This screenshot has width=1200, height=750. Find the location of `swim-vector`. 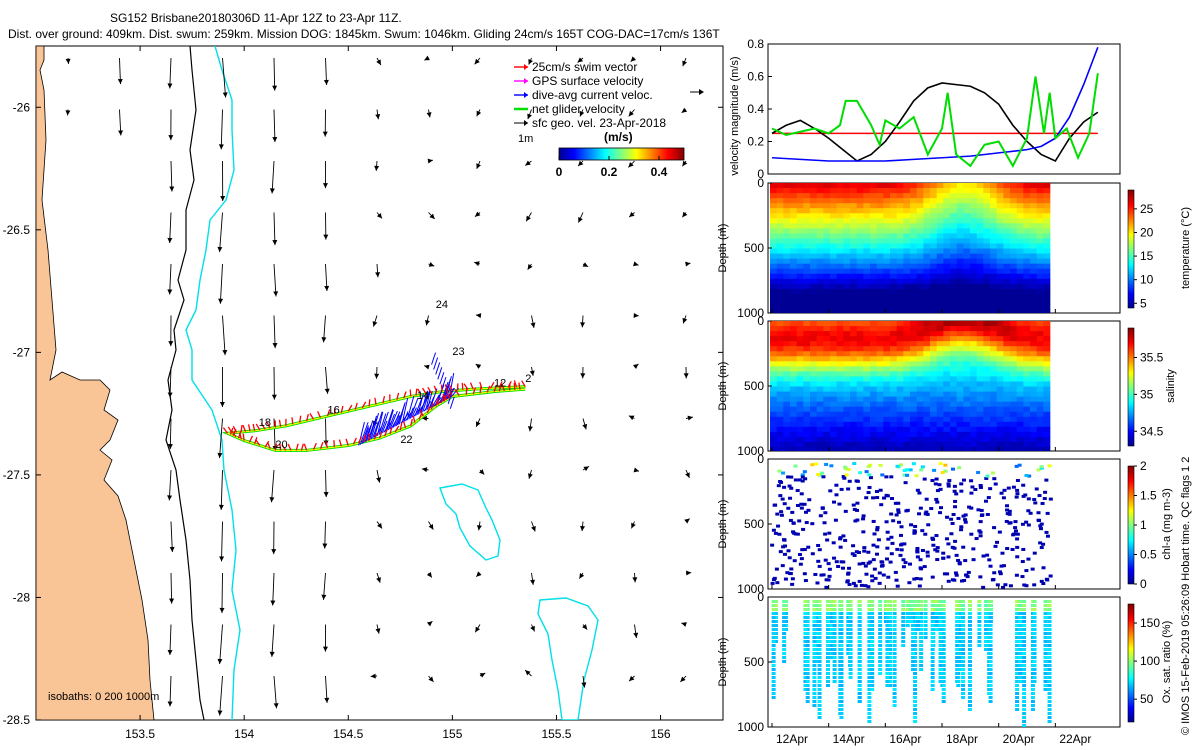

swim-vector is located at coordinates (235, 429).